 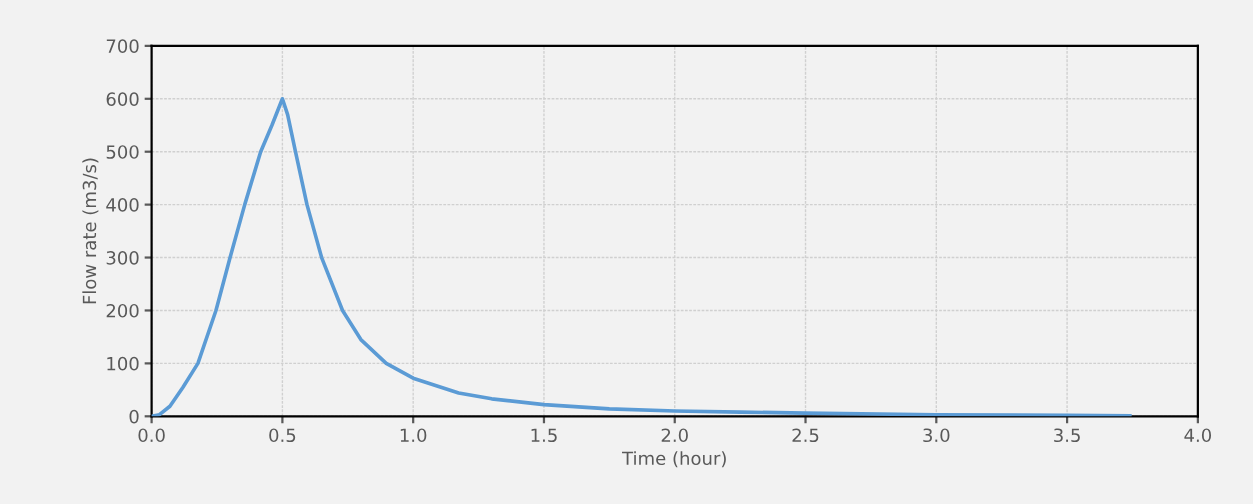 I want to click on x-tick-label: 3.0, so click(x=936, y=435).